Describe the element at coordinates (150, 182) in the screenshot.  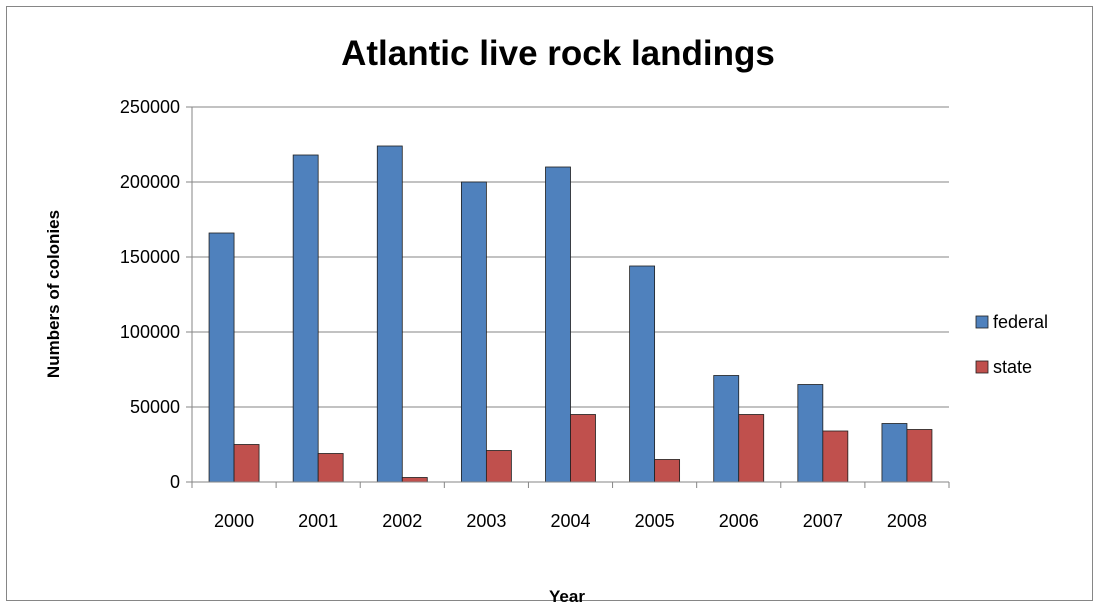
I see `y-tick-label: 200000` at that location.